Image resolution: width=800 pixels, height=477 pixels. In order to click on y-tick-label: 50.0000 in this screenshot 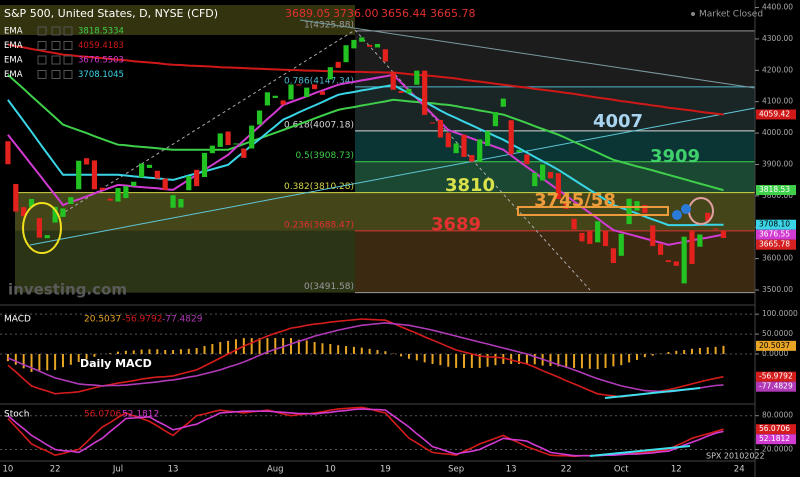, I will do `click(777, 333)`.